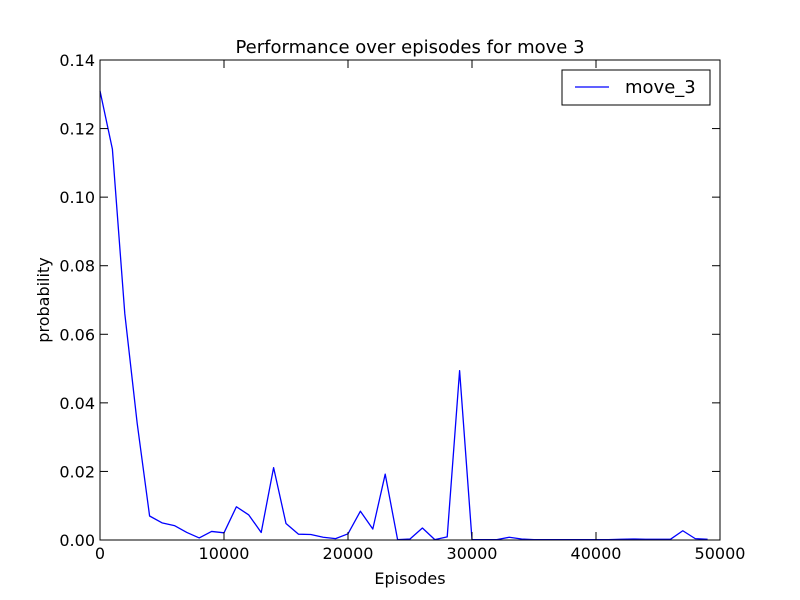 The height and width of the screenshot is (600, 800). Describe the element at coordinates (660, 87) in the screenshot. I see `legend-label: move_3` at that location.